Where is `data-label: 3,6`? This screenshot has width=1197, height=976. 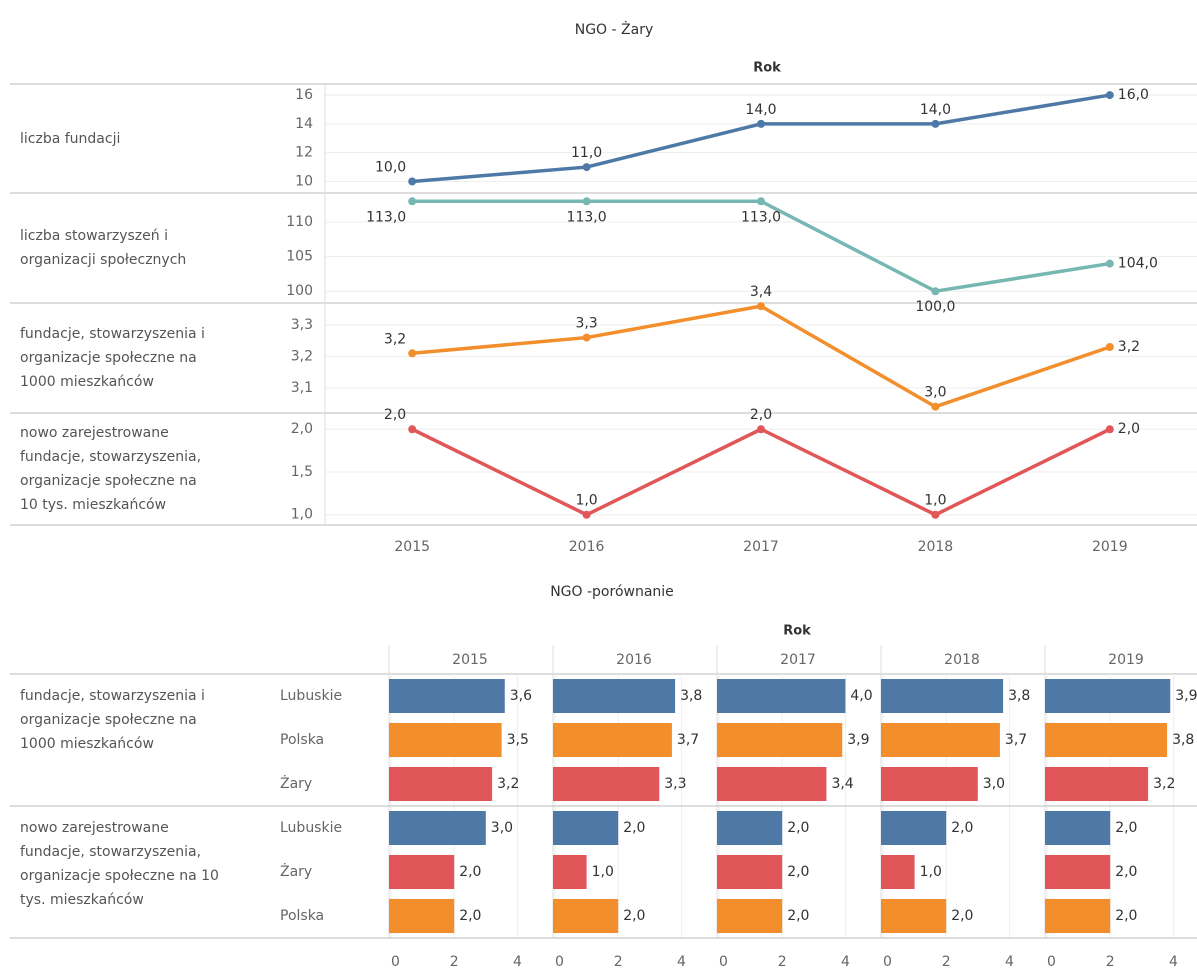
data-label: 3,6 is located at coordinates (521, 696).